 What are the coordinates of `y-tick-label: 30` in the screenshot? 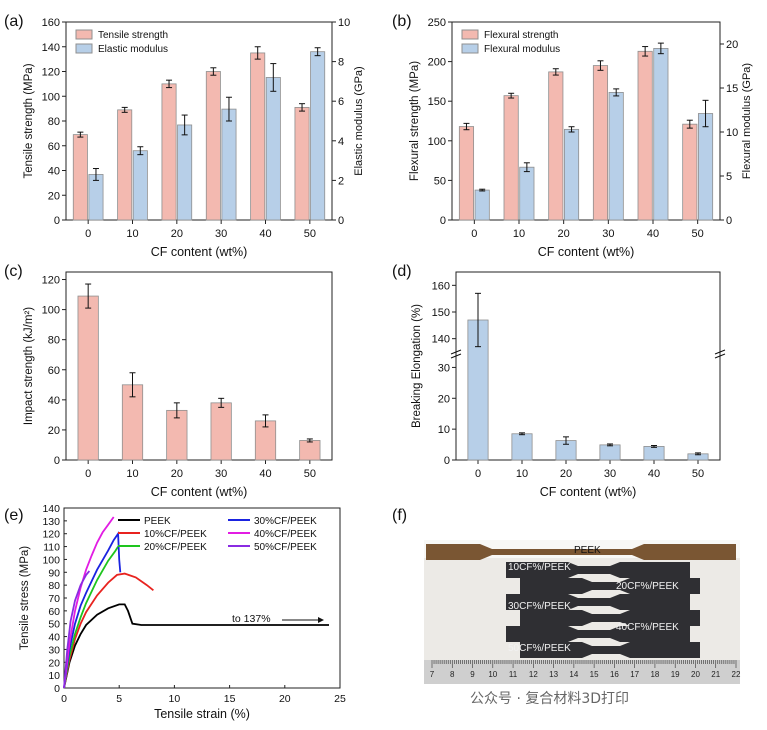 It's located at (444, 368).